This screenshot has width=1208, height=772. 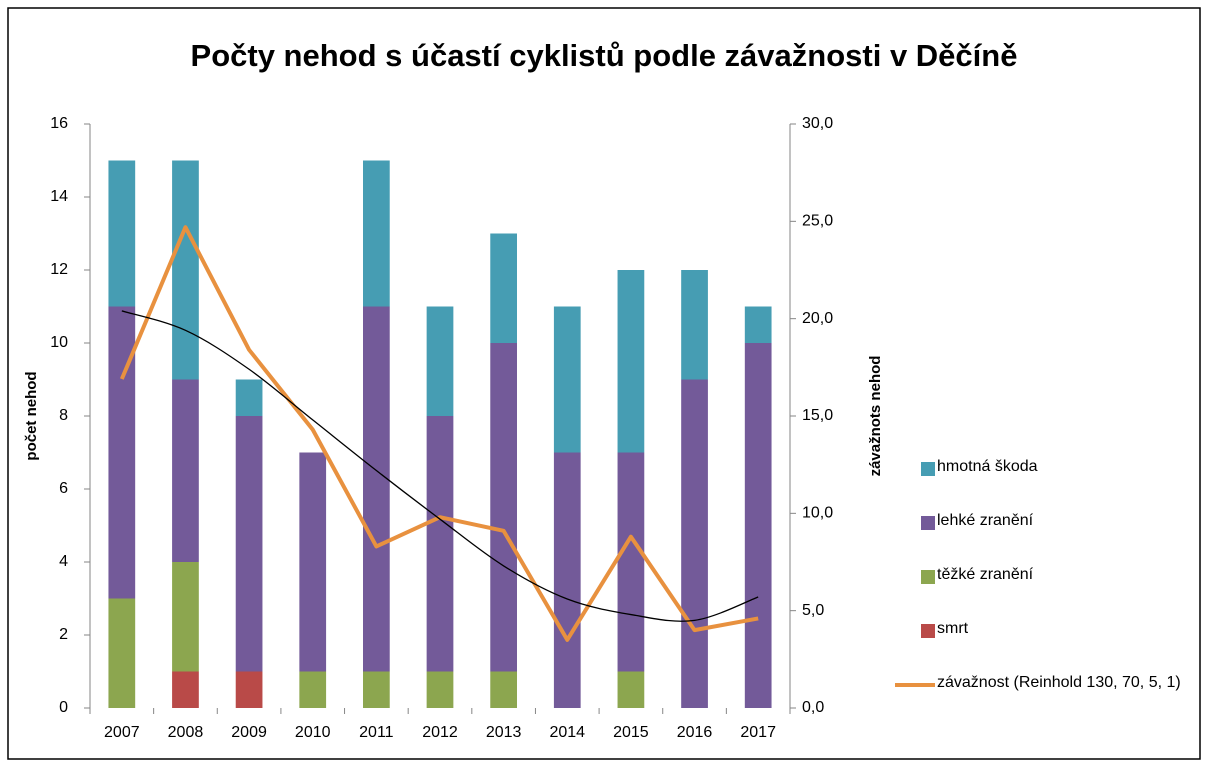 What do you see at coordinates (987, 466) in the screenshot?
I see `legend-label: hmotná škoda` at bounding box center [987, 466].